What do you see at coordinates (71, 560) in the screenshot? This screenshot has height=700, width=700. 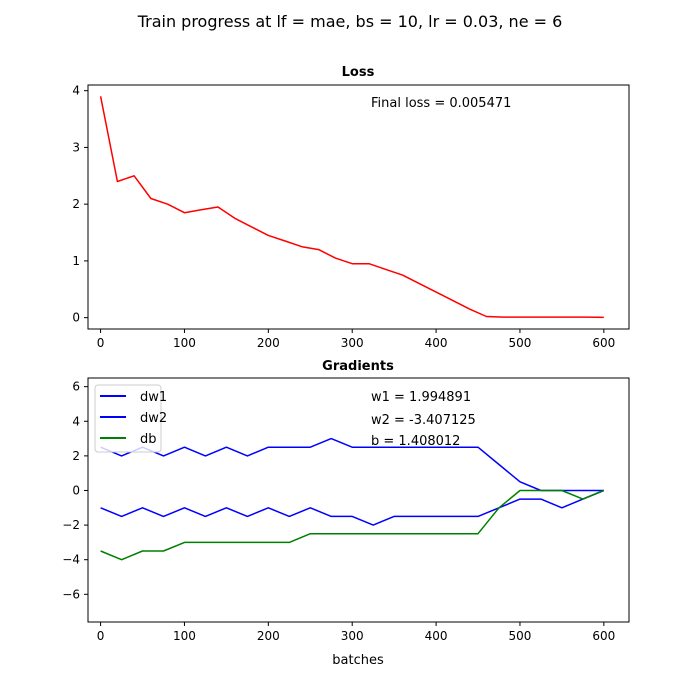 I see `y-tick-label: −4` at bounding box center [71, 560].